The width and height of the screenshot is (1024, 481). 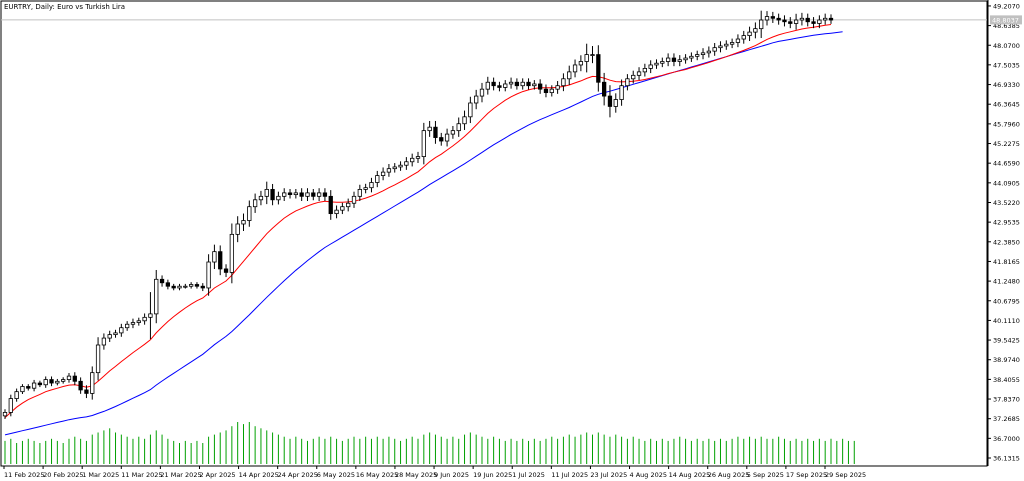 What do you see at coordinates (1006, 242) in the screenshot?
I see `y-tick-label: 42.3850` at bounding box center [1006, 242].